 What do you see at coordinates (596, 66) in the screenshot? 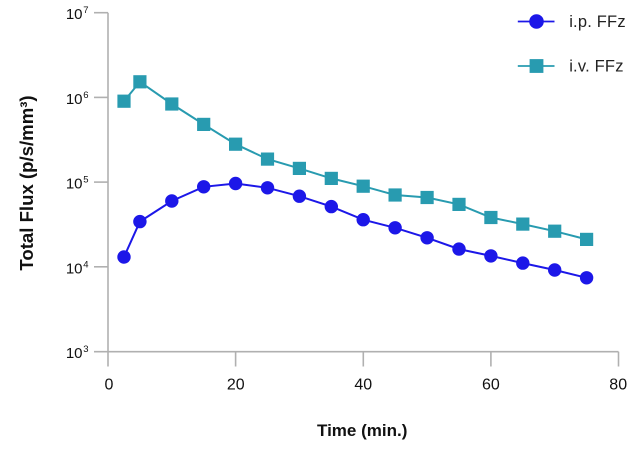
I see `svg-text: i.v. FFz` at bounding box center [596, 66].